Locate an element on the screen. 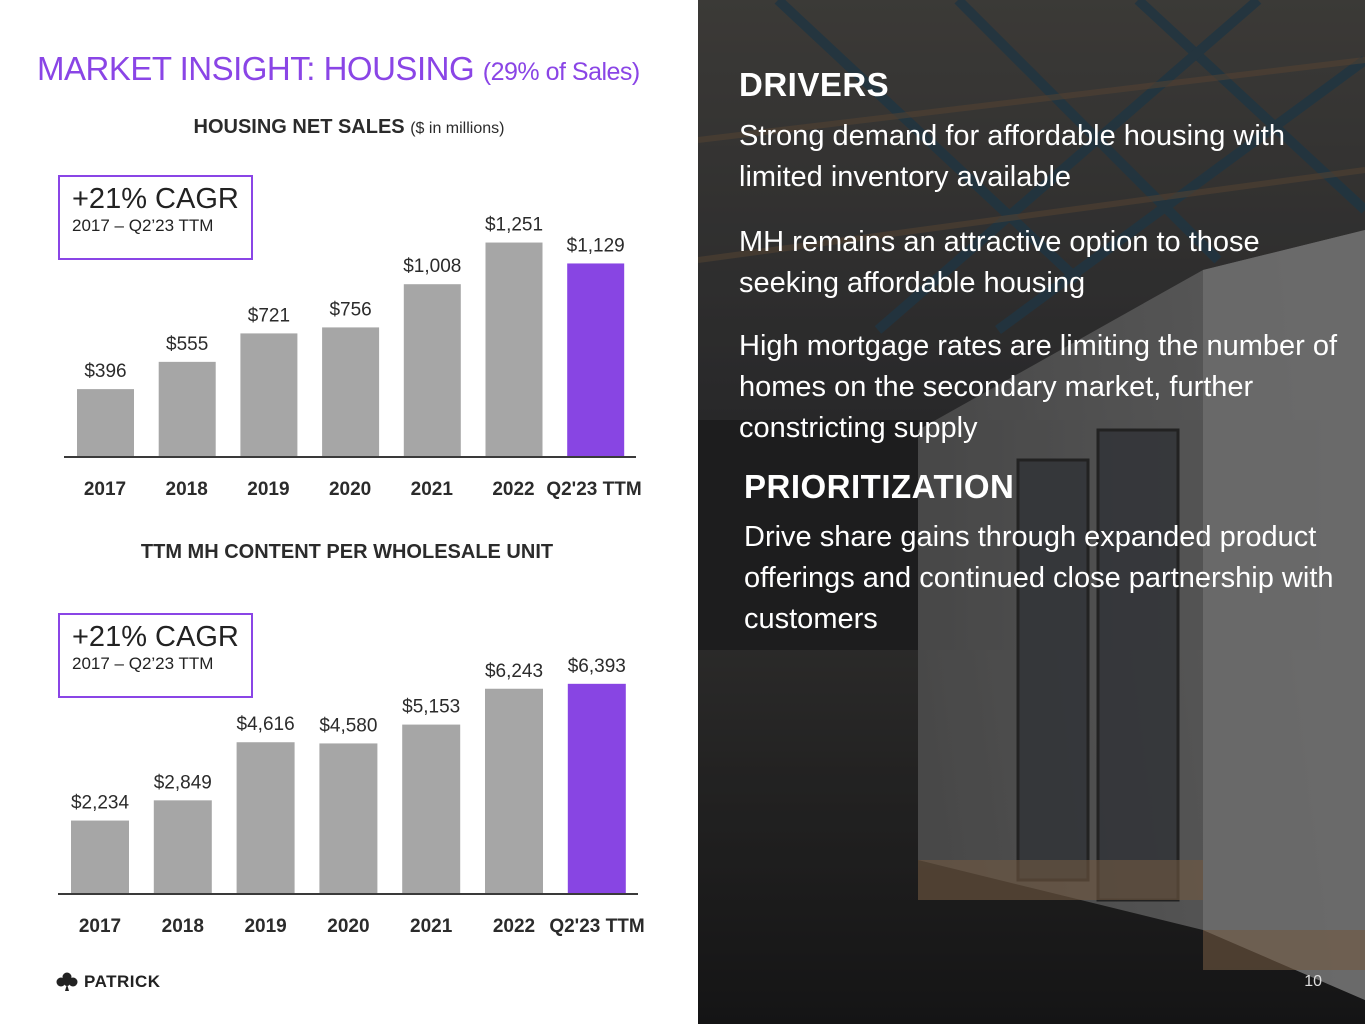 The height and width of the screenshot is (1024, 1365). data-label: $1,251 is located at coordinates (514, 225).